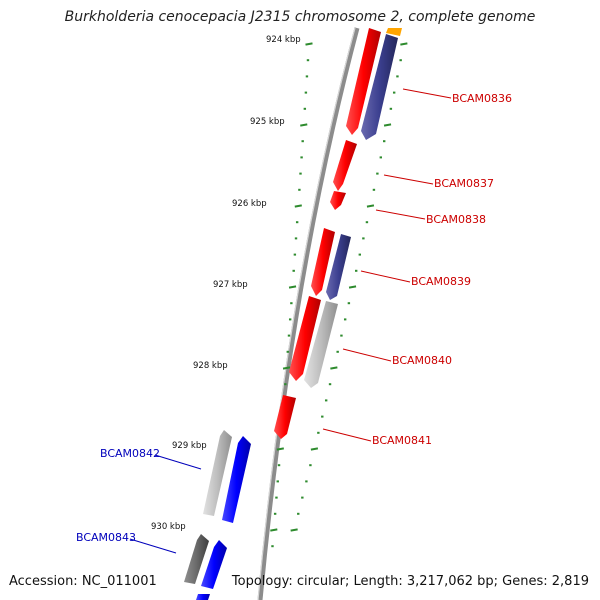 Image resolution: width=600 pixels, height=600 pixels. What do you see at coordinates (402, 440) in the screenshot?
I see `gene-label-bcam0841: BCAM0841` at bounding box center [402, 440].